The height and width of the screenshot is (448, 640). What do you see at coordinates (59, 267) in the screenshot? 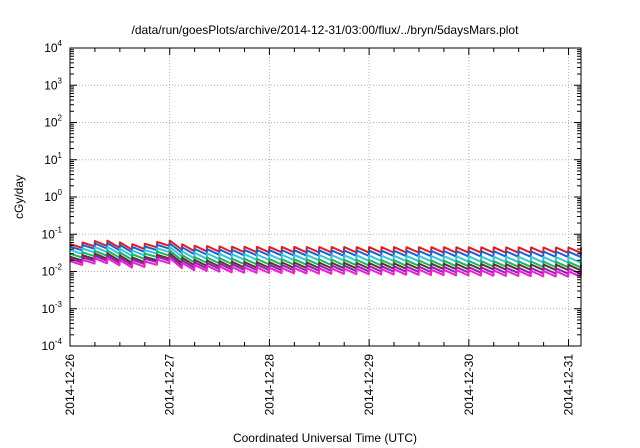
I see `y-tick-exponent: -2` at bounding box center [59, 267].